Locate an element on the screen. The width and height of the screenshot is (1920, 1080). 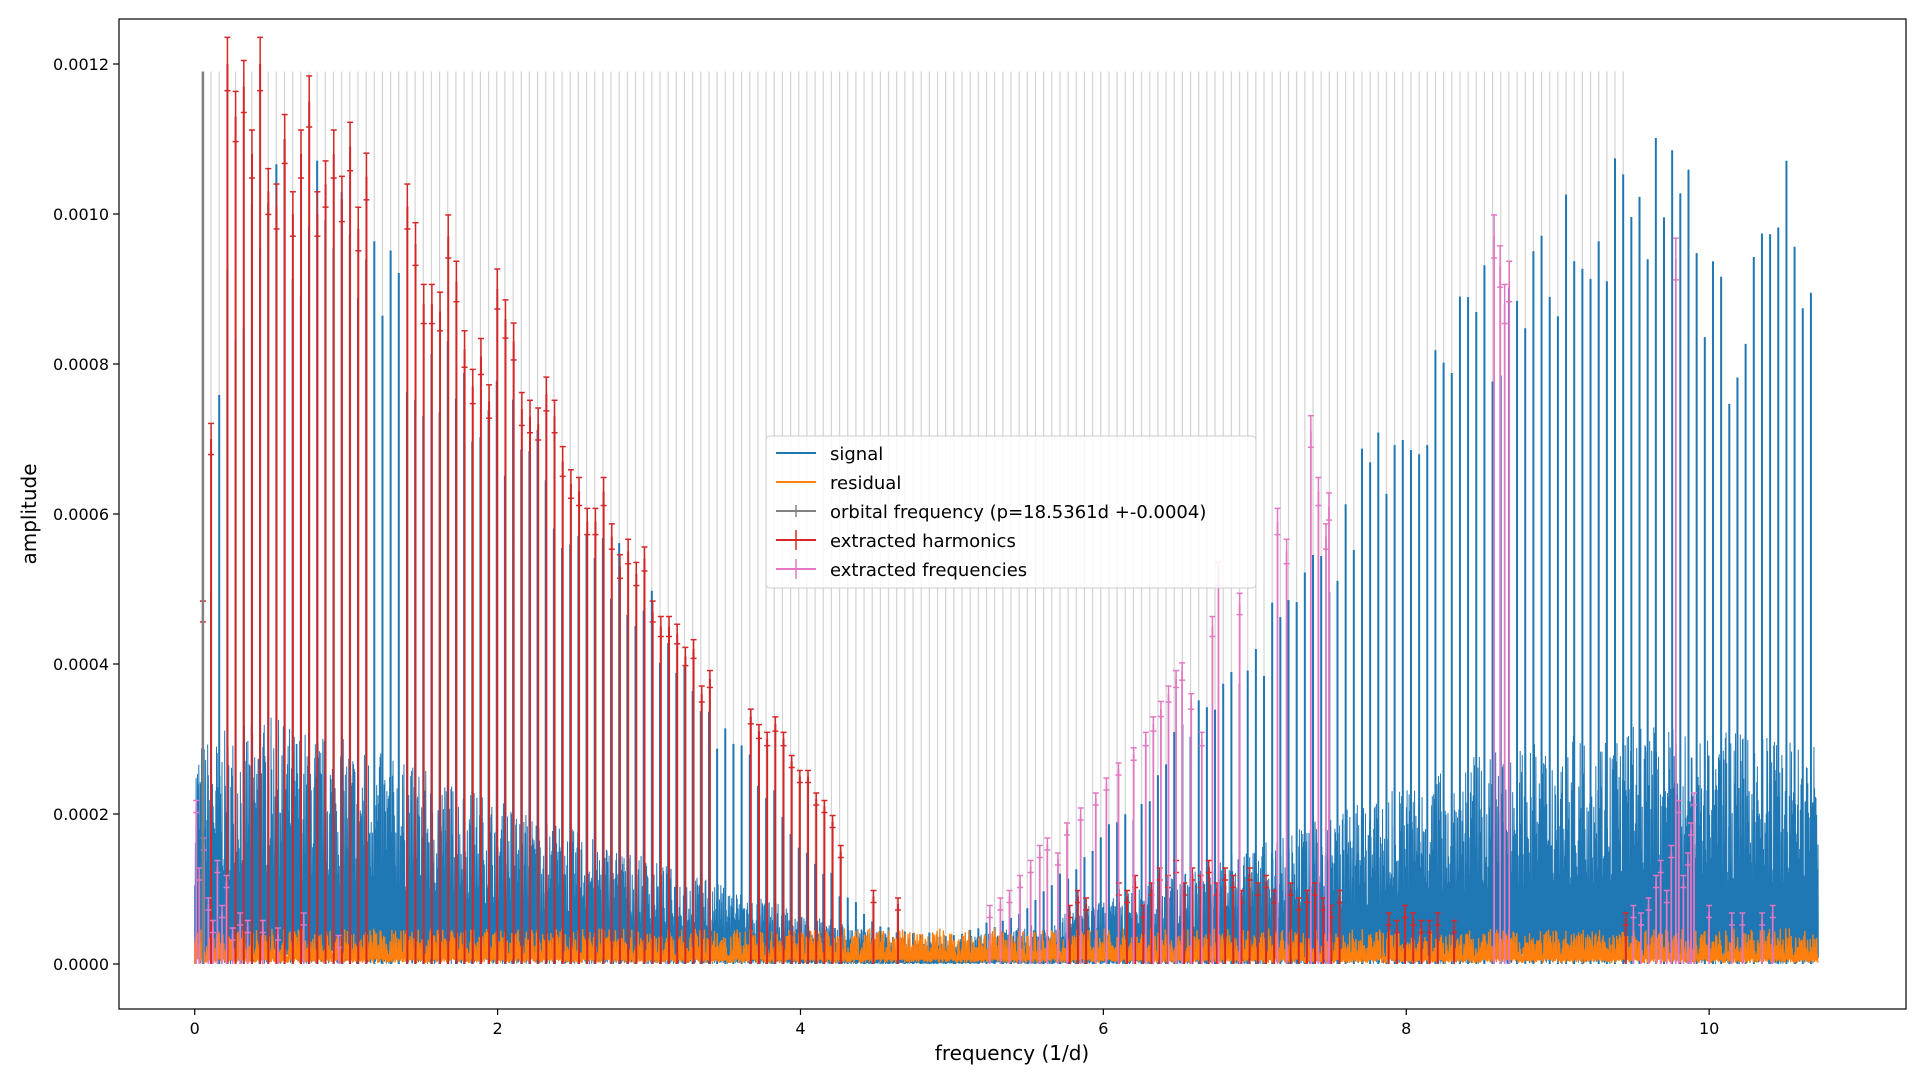
y-axis-label: amplitude is located at coordinates (29, 513).